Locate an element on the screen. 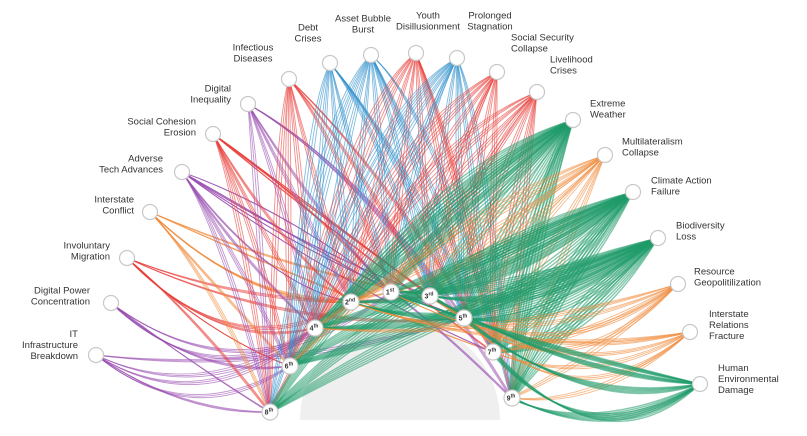  rank-label-3: 3rd is located at coordinates (429, 296).